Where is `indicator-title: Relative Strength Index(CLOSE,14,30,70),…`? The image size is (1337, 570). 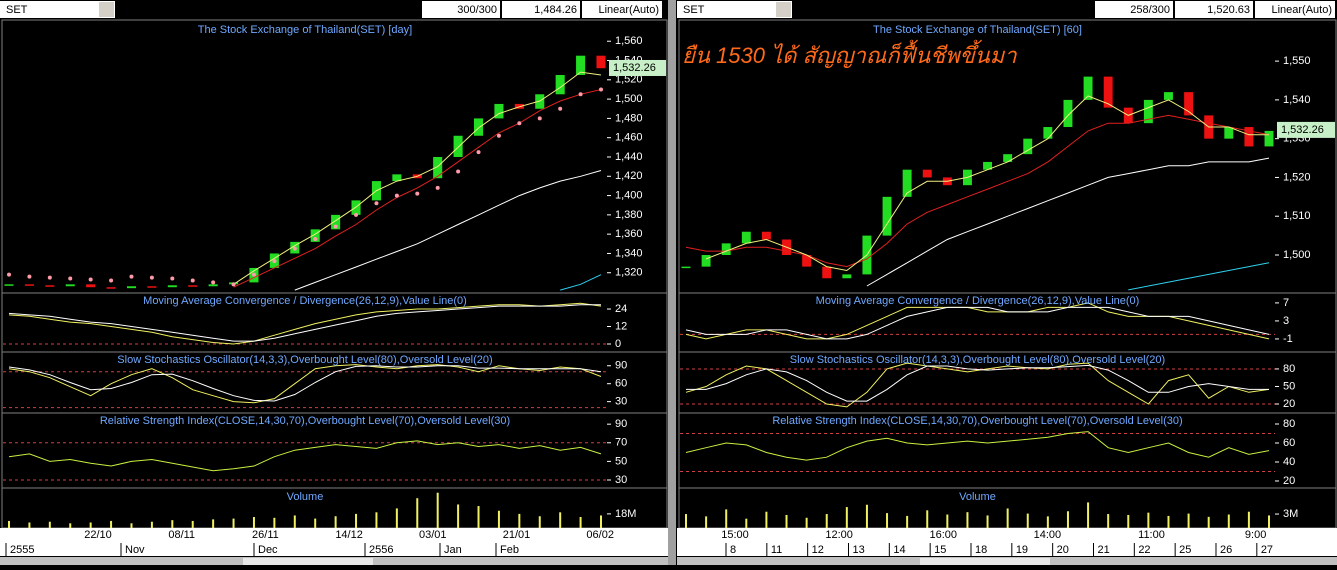 indicator-title: Relative Strength Index(CLOSE,14,30,70),… is located at coordinates (977, 421).